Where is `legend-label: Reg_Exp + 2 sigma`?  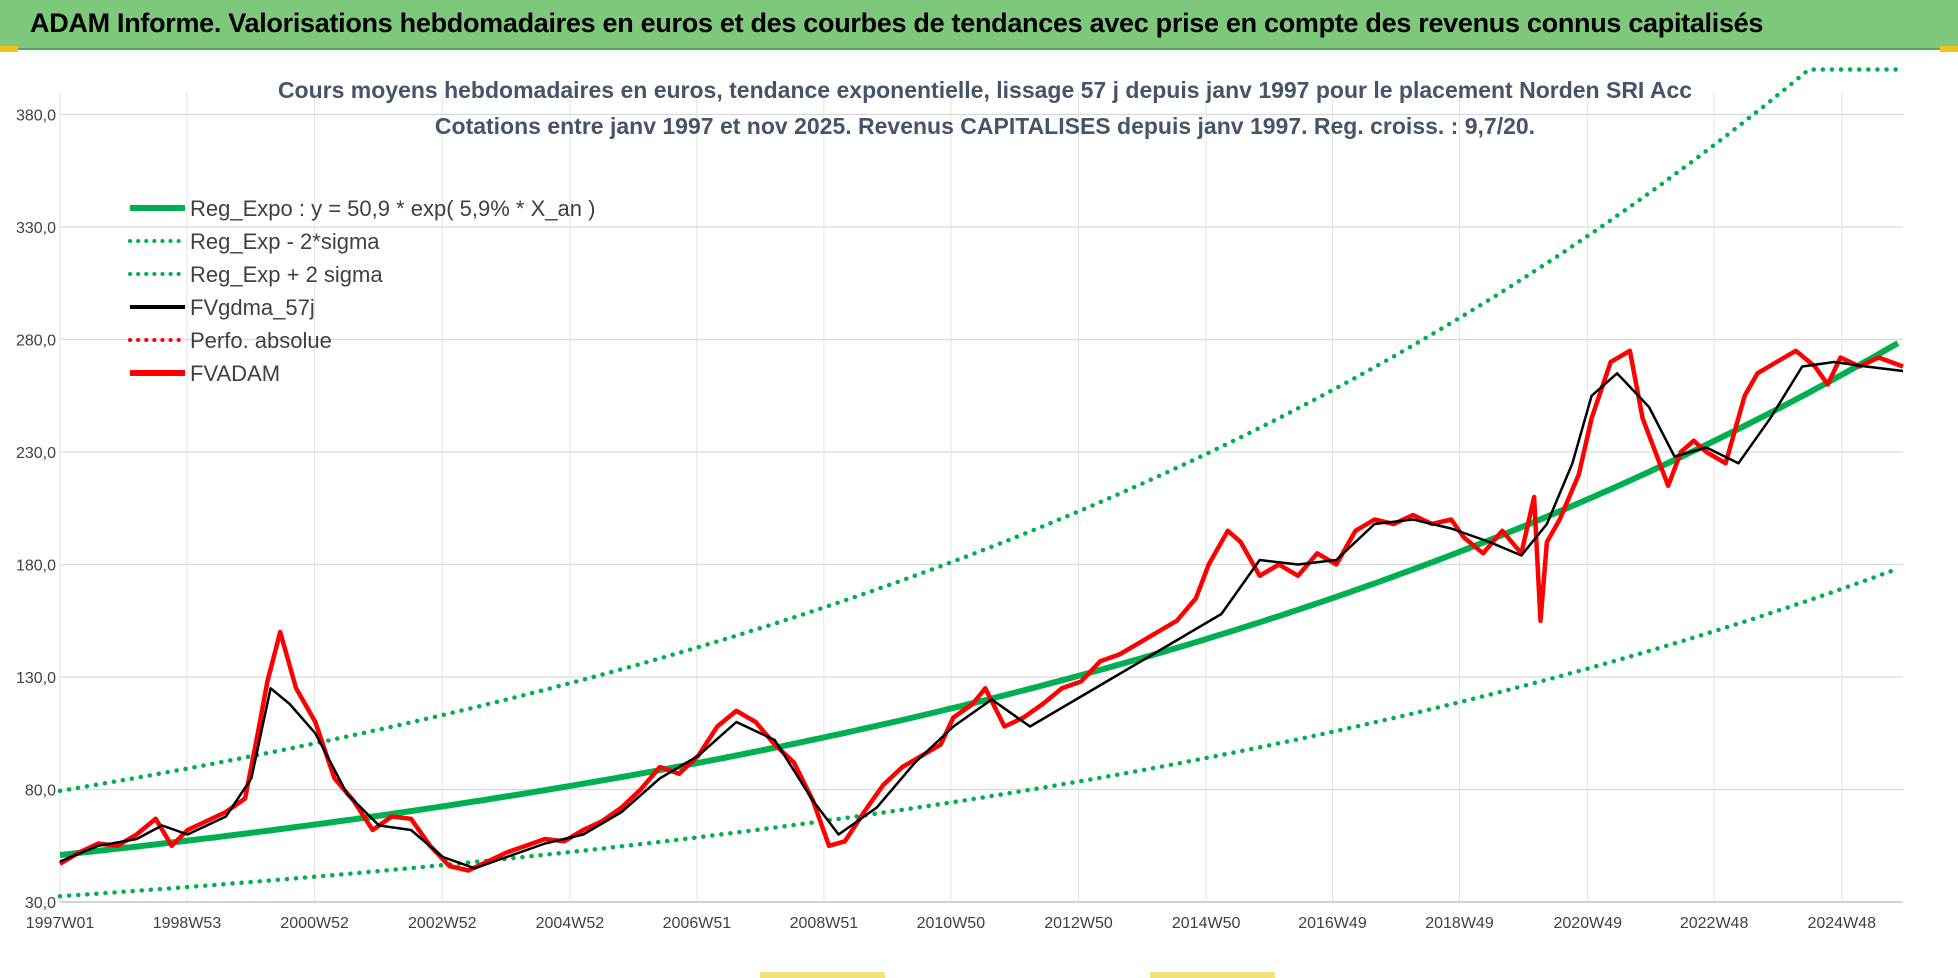 legend-label: Reg_Exp + 2 sigma is located at coordinates (286, 274).